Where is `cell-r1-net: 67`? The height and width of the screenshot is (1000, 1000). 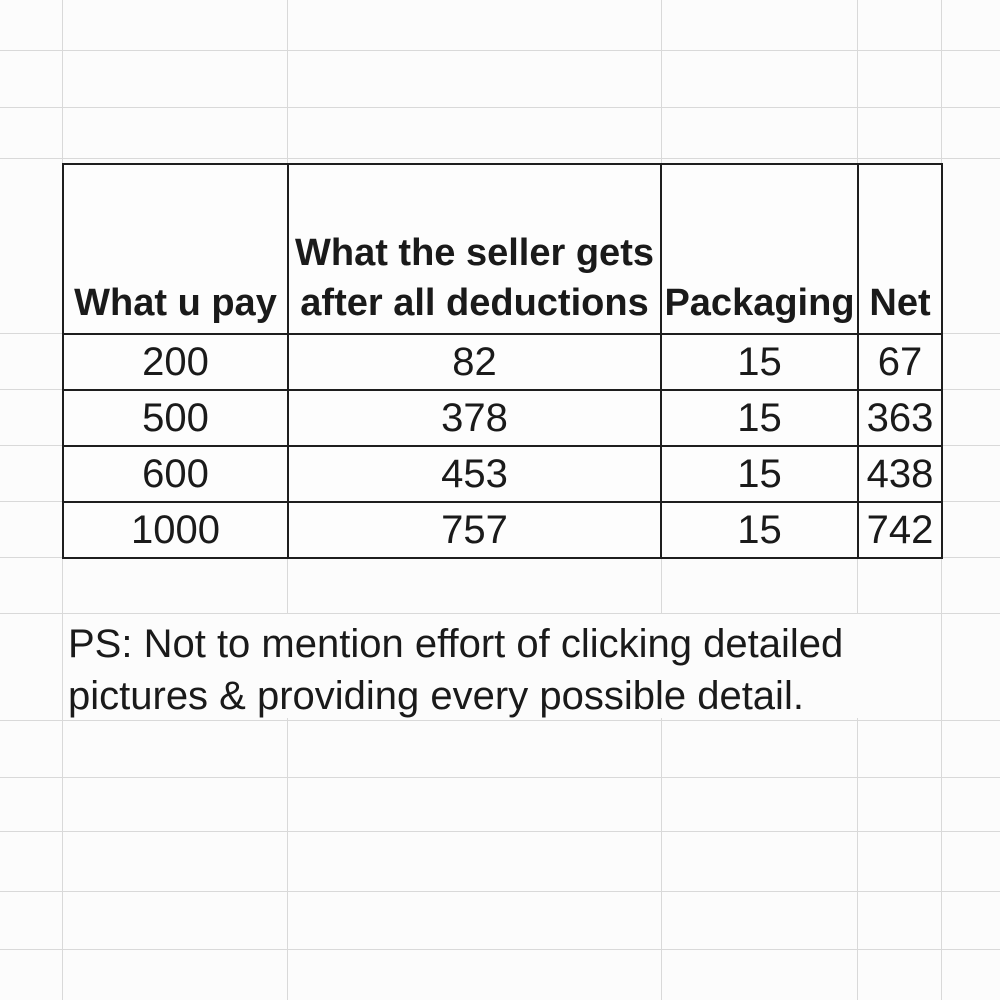 cell-r1-net: 67 is located at coordinates (900, 362).